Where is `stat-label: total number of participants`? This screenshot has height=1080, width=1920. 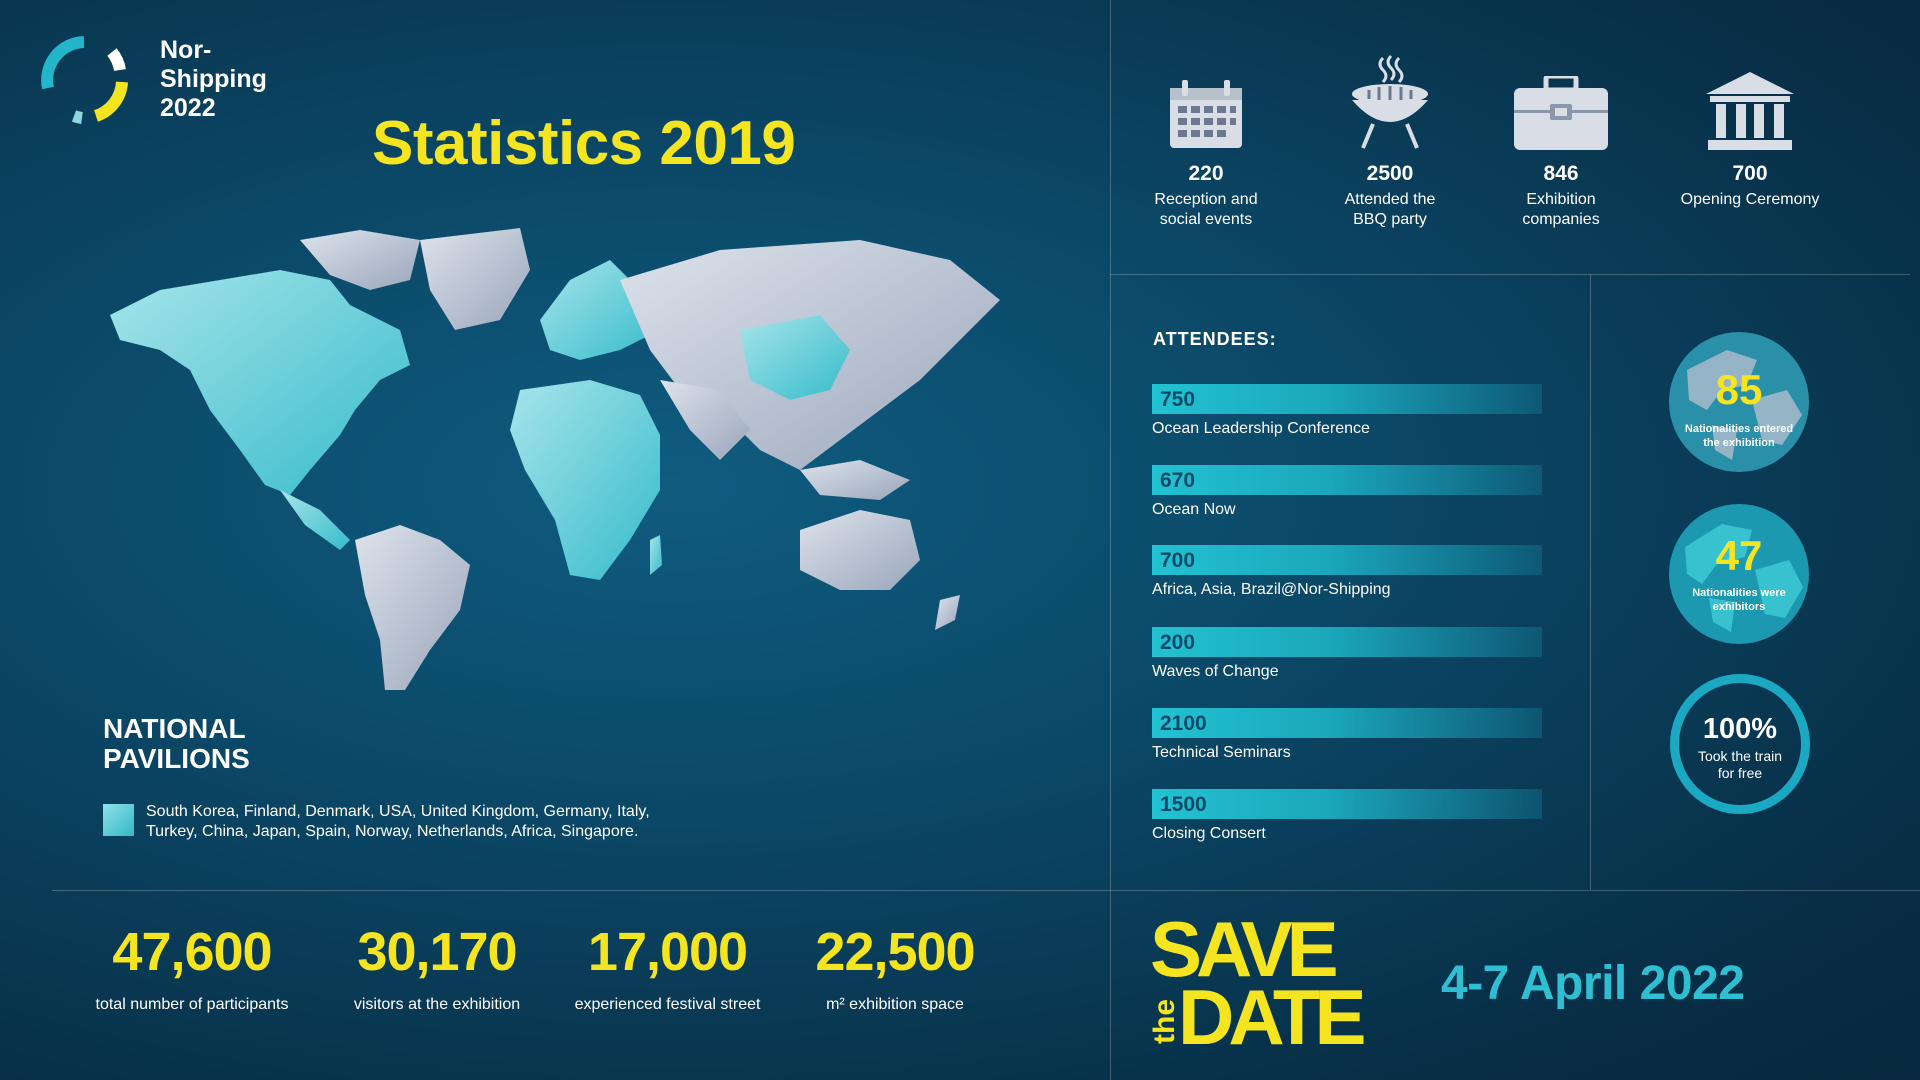
stat-label: total number of participants is located at coordinates (192, 1004).